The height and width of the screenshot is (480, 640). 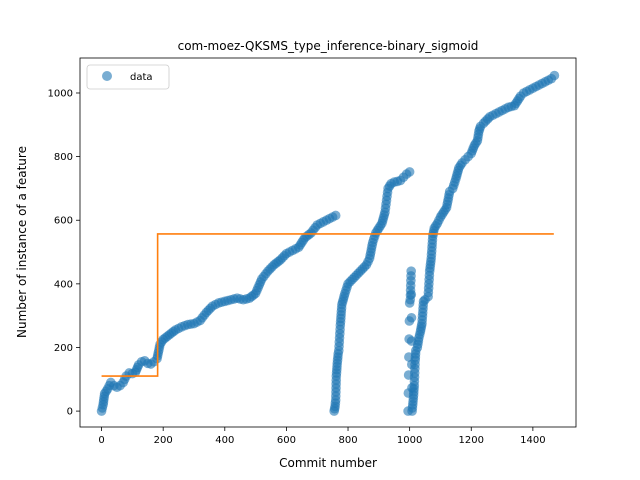 What do you see at coordinates (347, 440) in the screenshot?
I see `x-tick-label: 800` at bounding box center [347, 440].